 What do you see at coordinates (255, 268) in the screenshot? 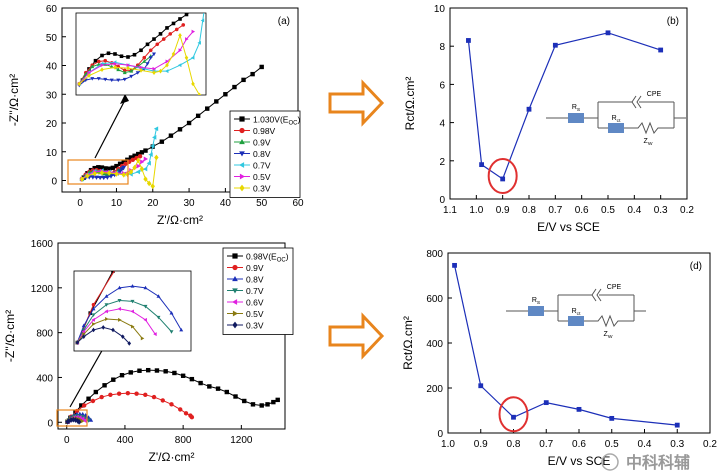
I see `legend-entry-label: 0.9V` at bounding box center [255, 268].